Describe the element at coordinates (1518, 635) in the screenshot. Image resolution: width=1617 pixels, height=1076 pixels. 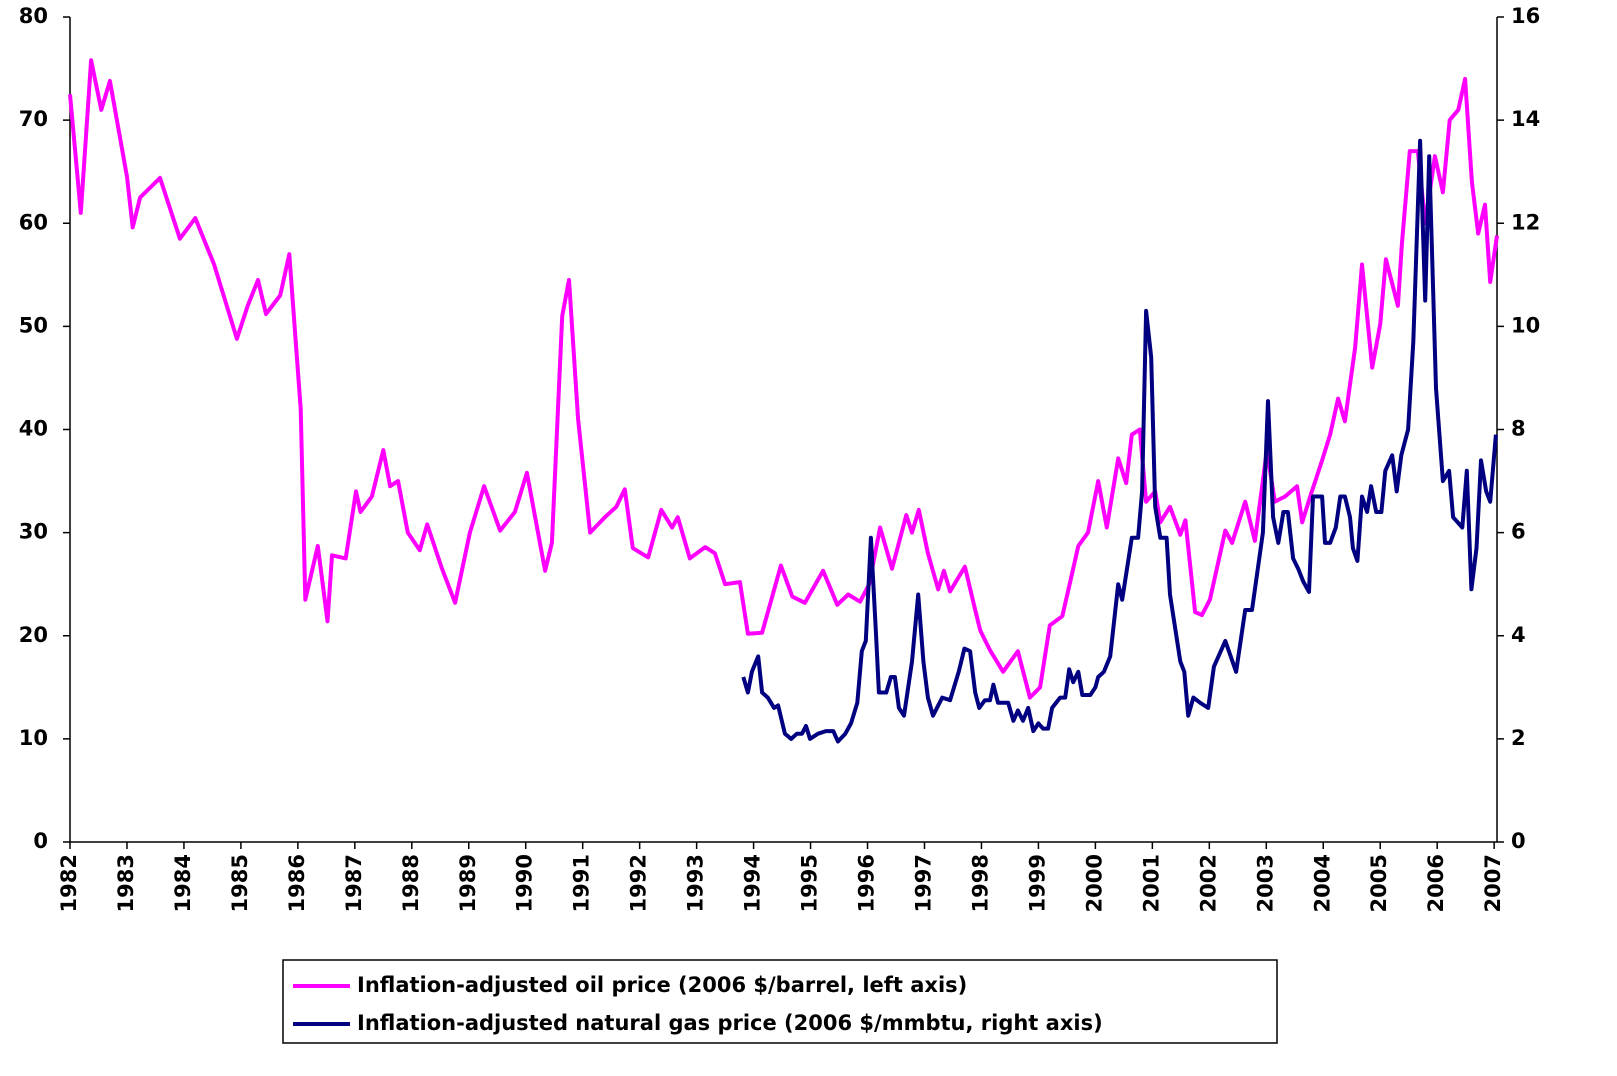
I see `y2-tick-label: 4` at that location.